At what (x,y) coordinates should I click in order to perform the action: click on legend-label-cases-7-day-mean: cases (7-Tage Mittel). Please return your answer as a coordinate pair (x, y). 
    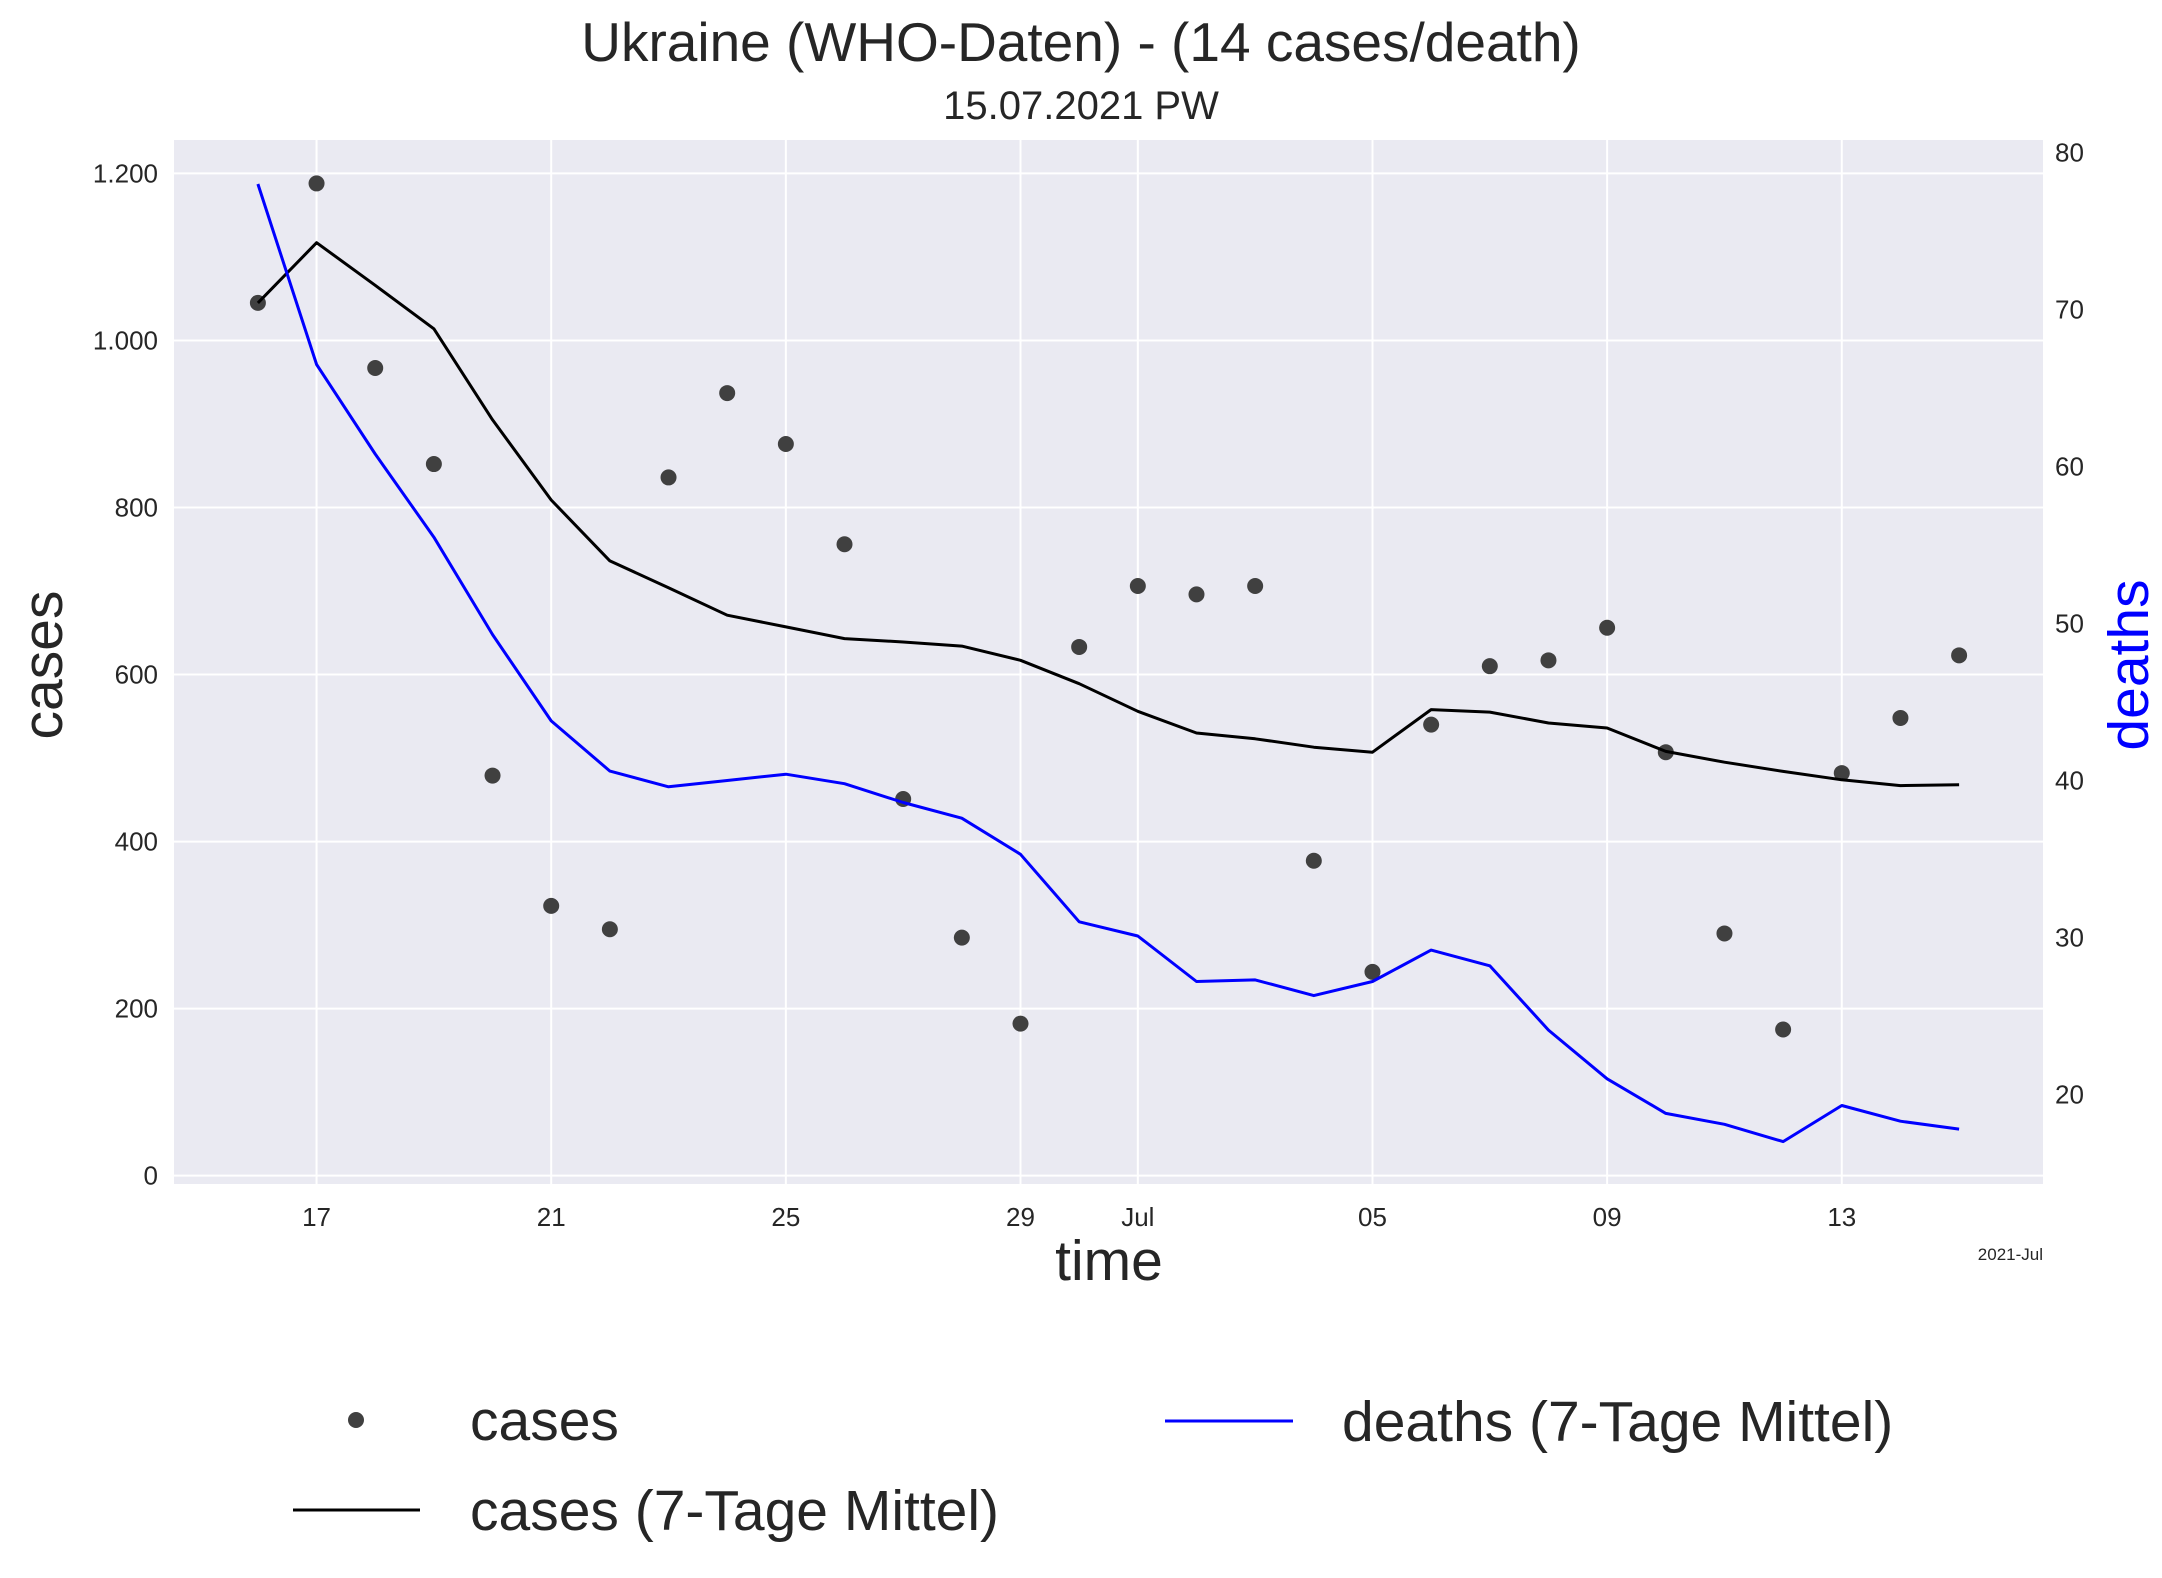
    Looking at the image, I should click on (734, 1511).